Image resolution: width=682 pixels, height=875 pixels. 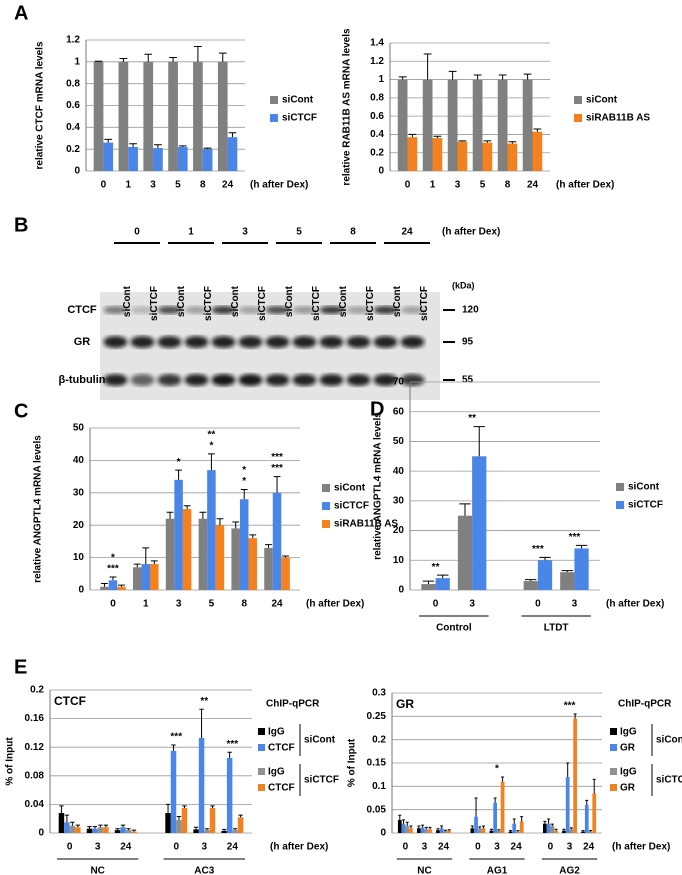 What do you see at coordinates (35, 775) in the screenshot?
I see `y-tick-label: 0.08` at bounding box center [35, 775].